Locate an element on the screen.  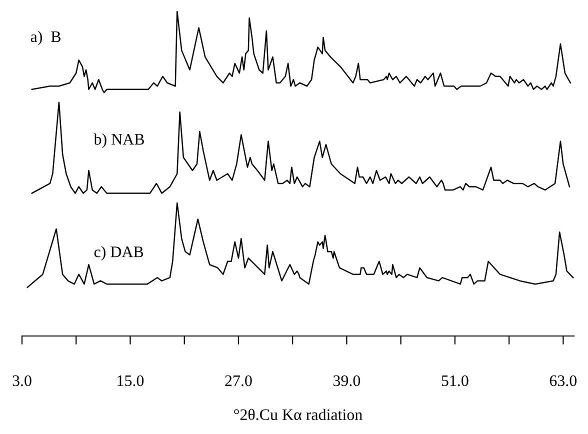
x-tick-label: 15.0 is located at coordinates (131, 380).